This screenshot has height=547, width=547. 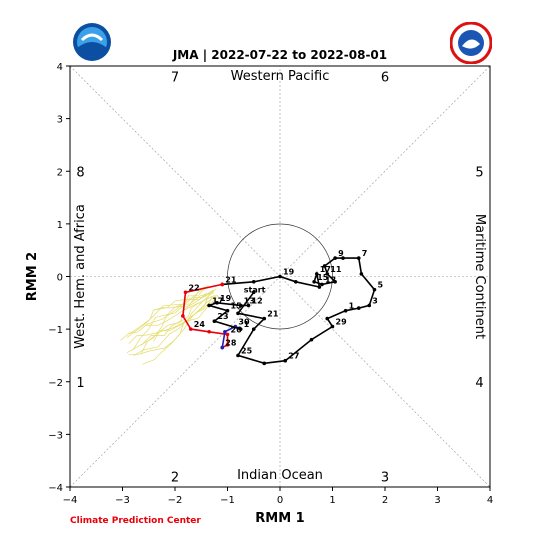 What do you see at coordinates (92, 42) in the screenshot?
I see `noaa-logo` at bounding box center [92, 42].